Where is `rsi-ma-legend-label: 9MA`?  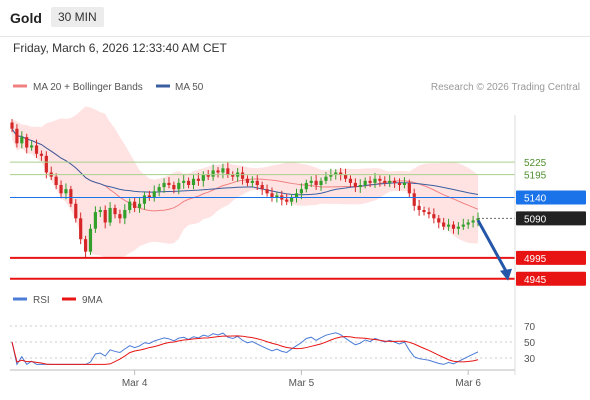
rsi-ma-legend-label: 9MA is located at coordinates (92, 300).